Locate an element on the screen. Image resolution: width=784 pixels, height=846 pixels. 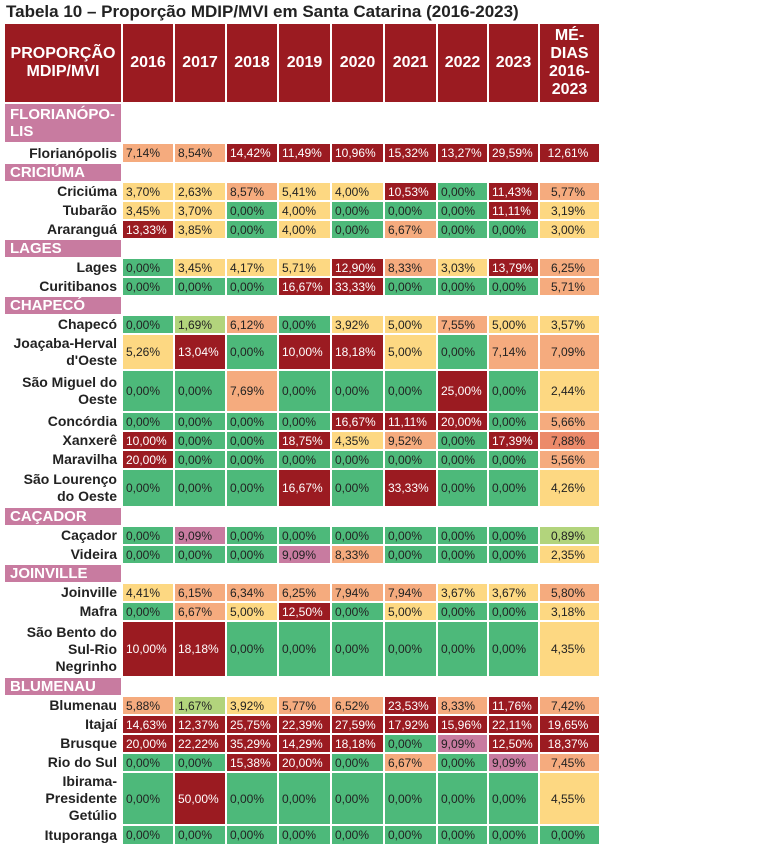
group-row: CHAPECÓ is located at coordinates (302, 305).